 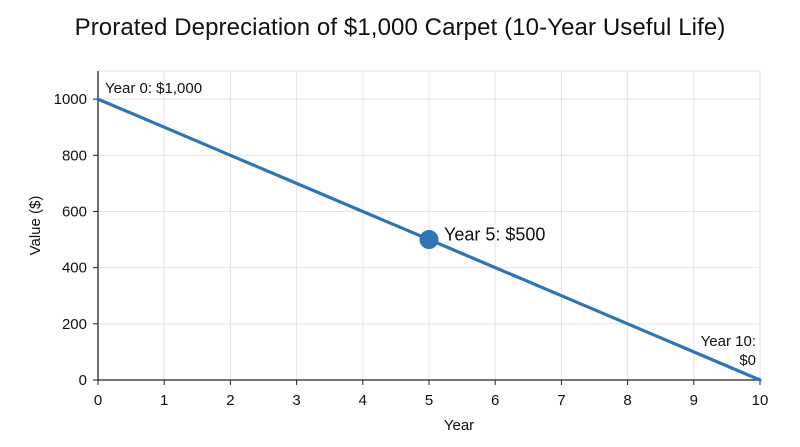 I want to click on y-tick-label: 600, so click(x=74, y=211).